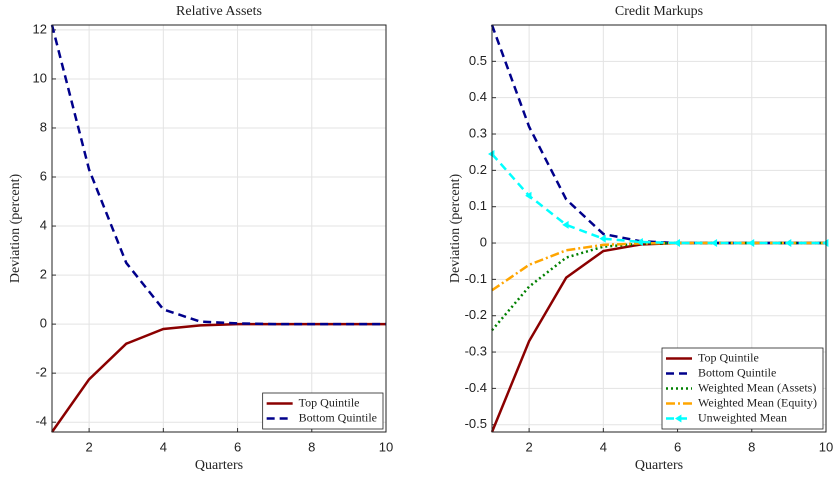 This screenshot has height=481, width=835. What do you see at coordinates (659, 11) in the screenshot?
I see `chart-title: Credit Markups` at bounding box center [659, 11].